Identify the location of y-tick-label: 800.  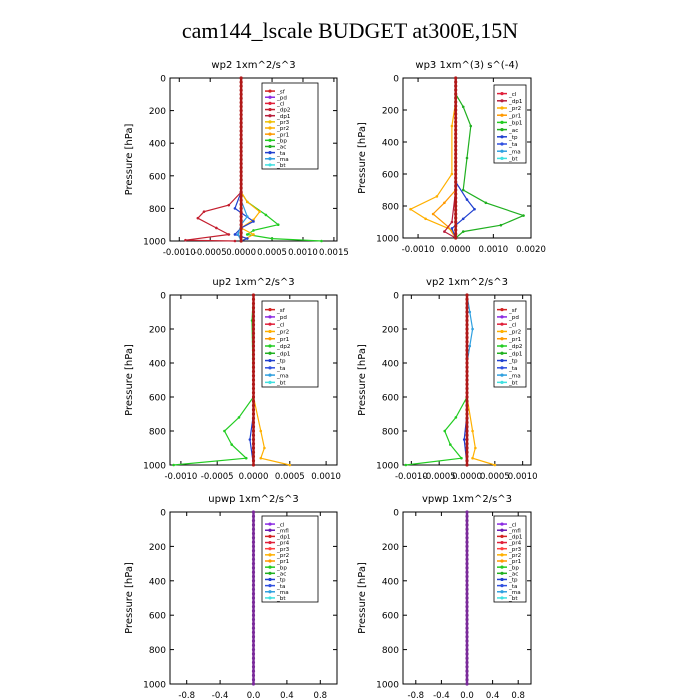
(390, 433).